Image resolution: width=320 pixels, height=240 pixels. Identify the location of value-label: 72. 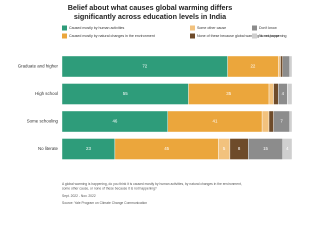
(144, 66).